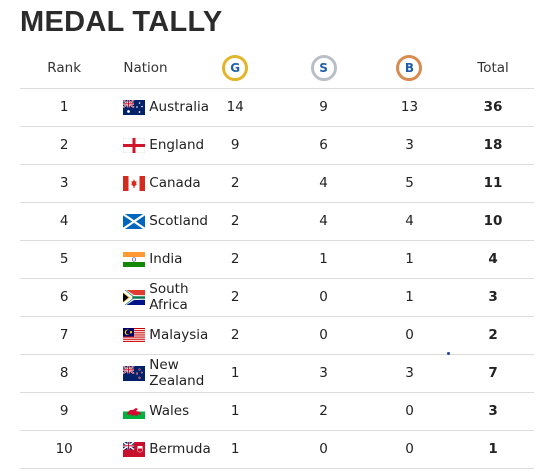 Image resolution: width=560 pixels, height=471 pixels. I want to click on silver-count-cell: 1, so click(323, 259).